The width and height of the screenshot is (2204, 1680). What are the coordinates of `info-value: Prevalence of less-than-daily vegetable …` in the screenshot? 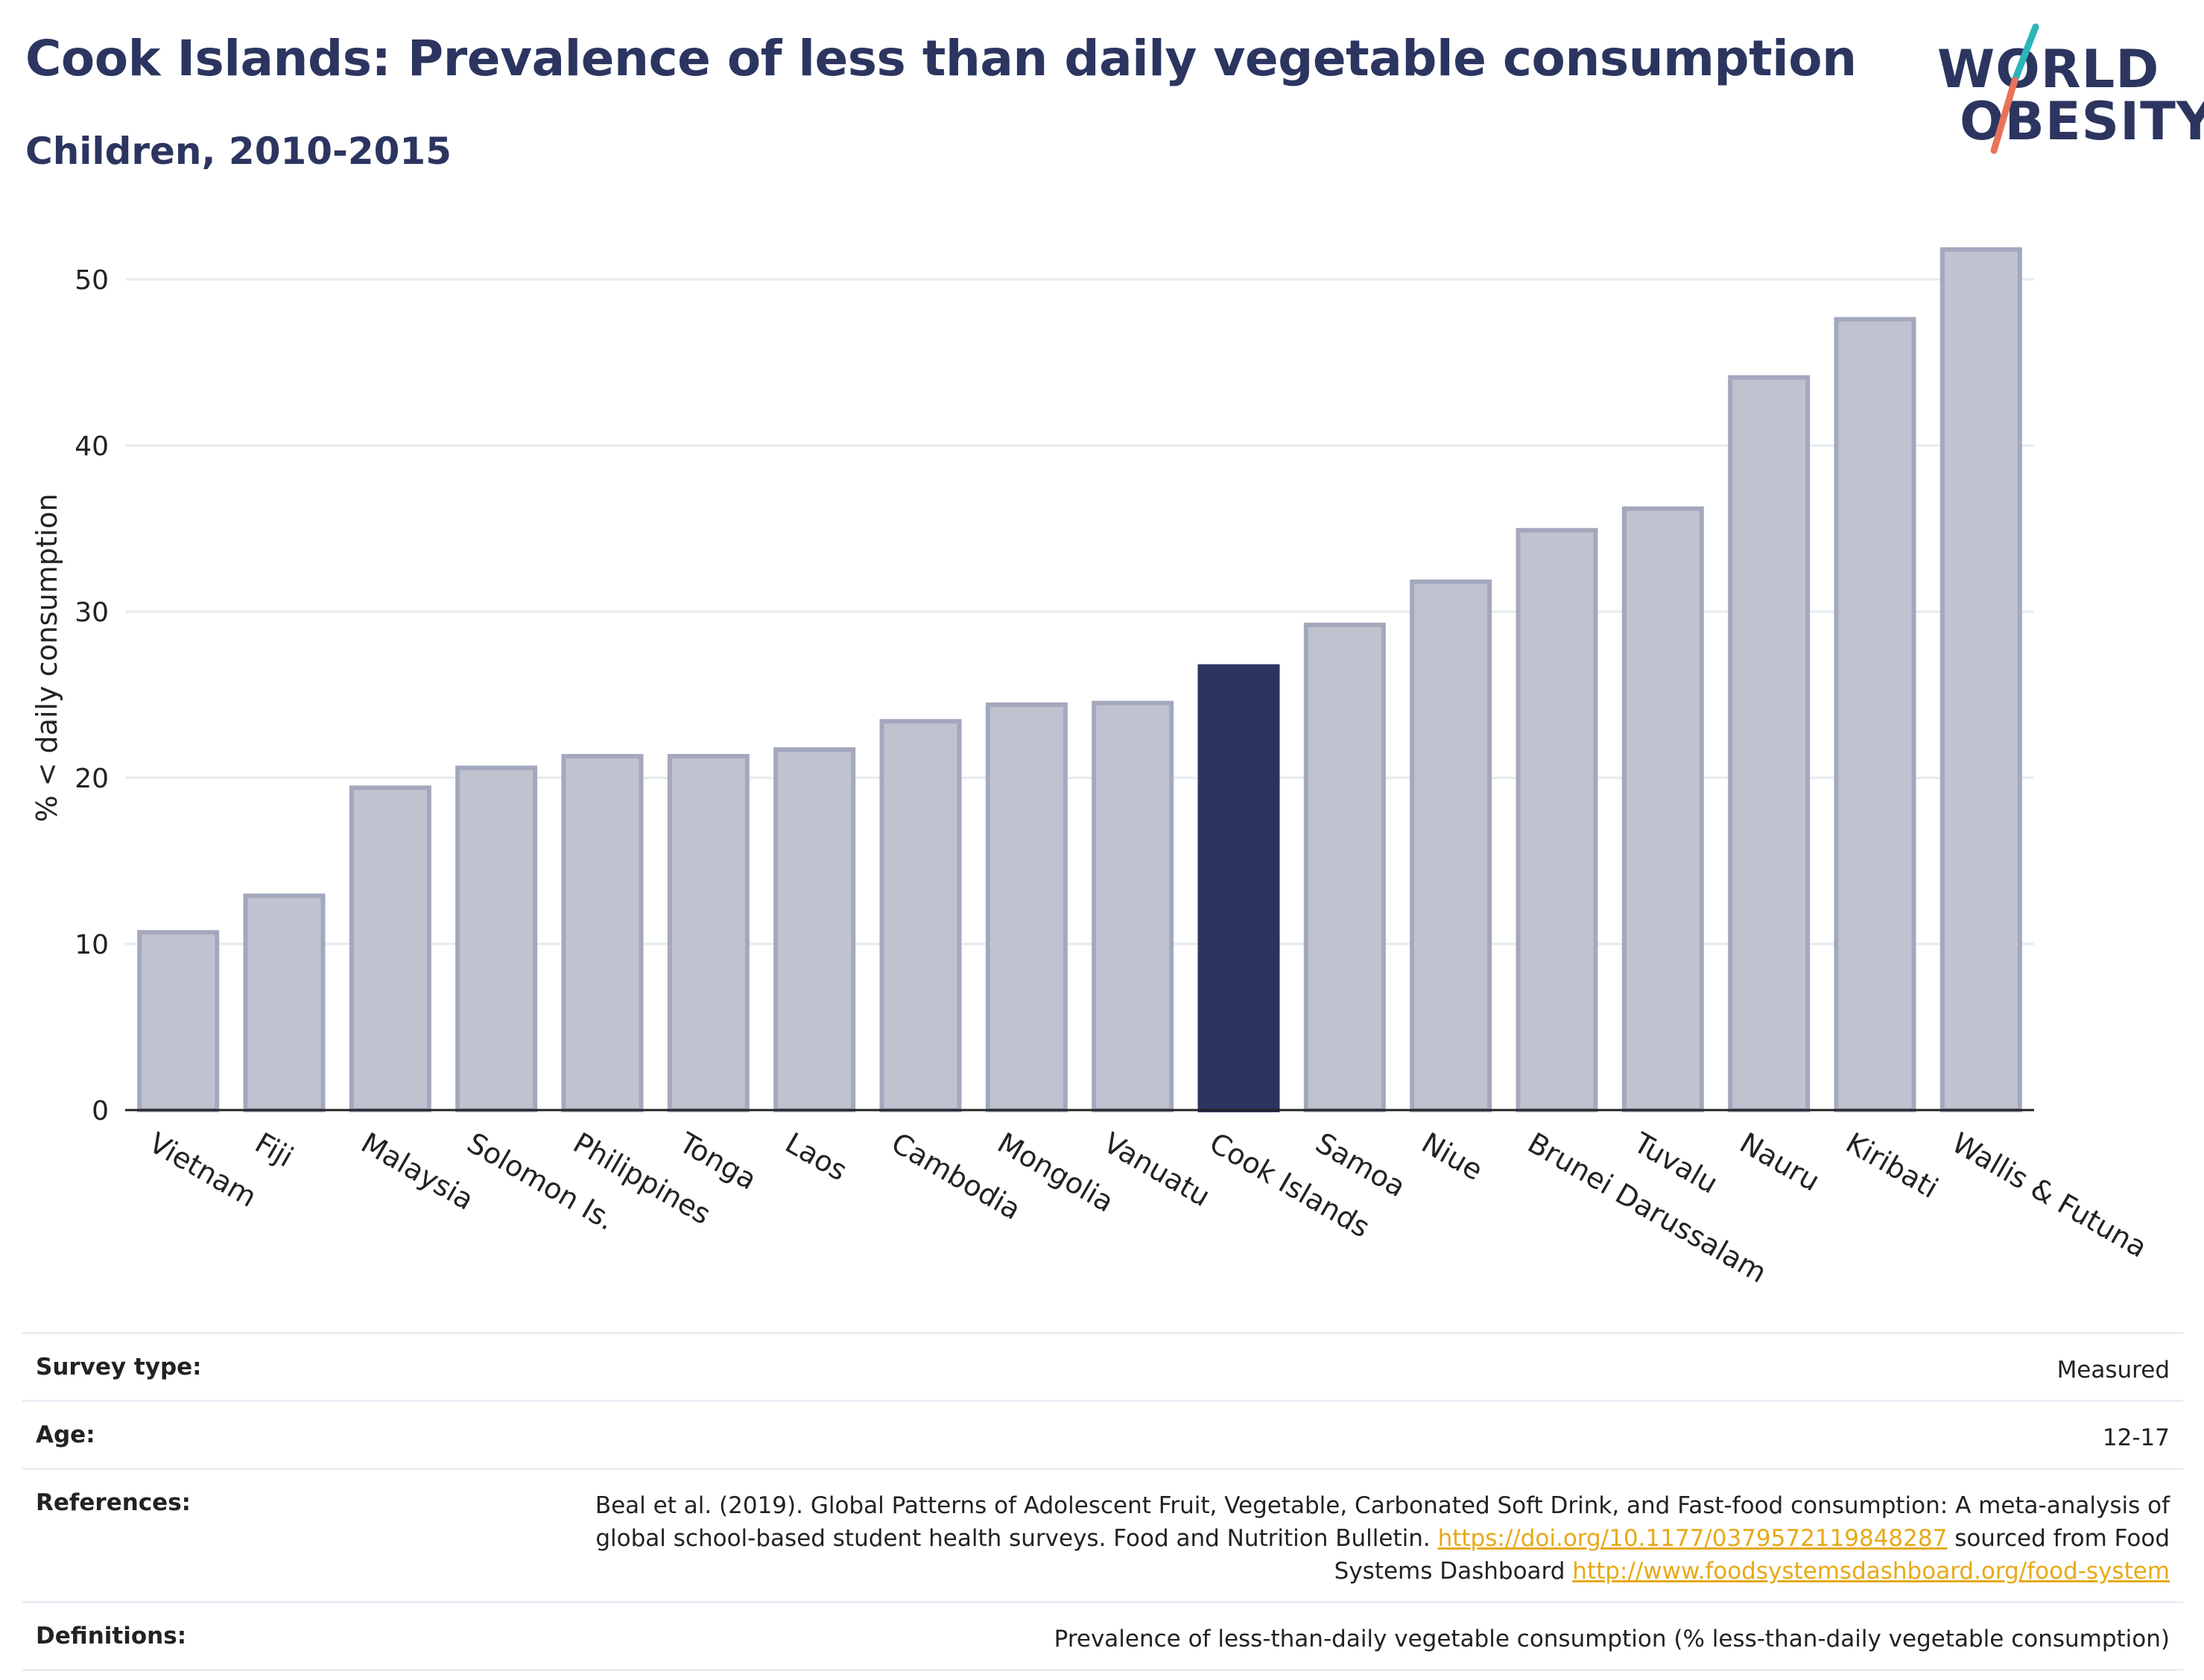 It's located at (1612, 1639).